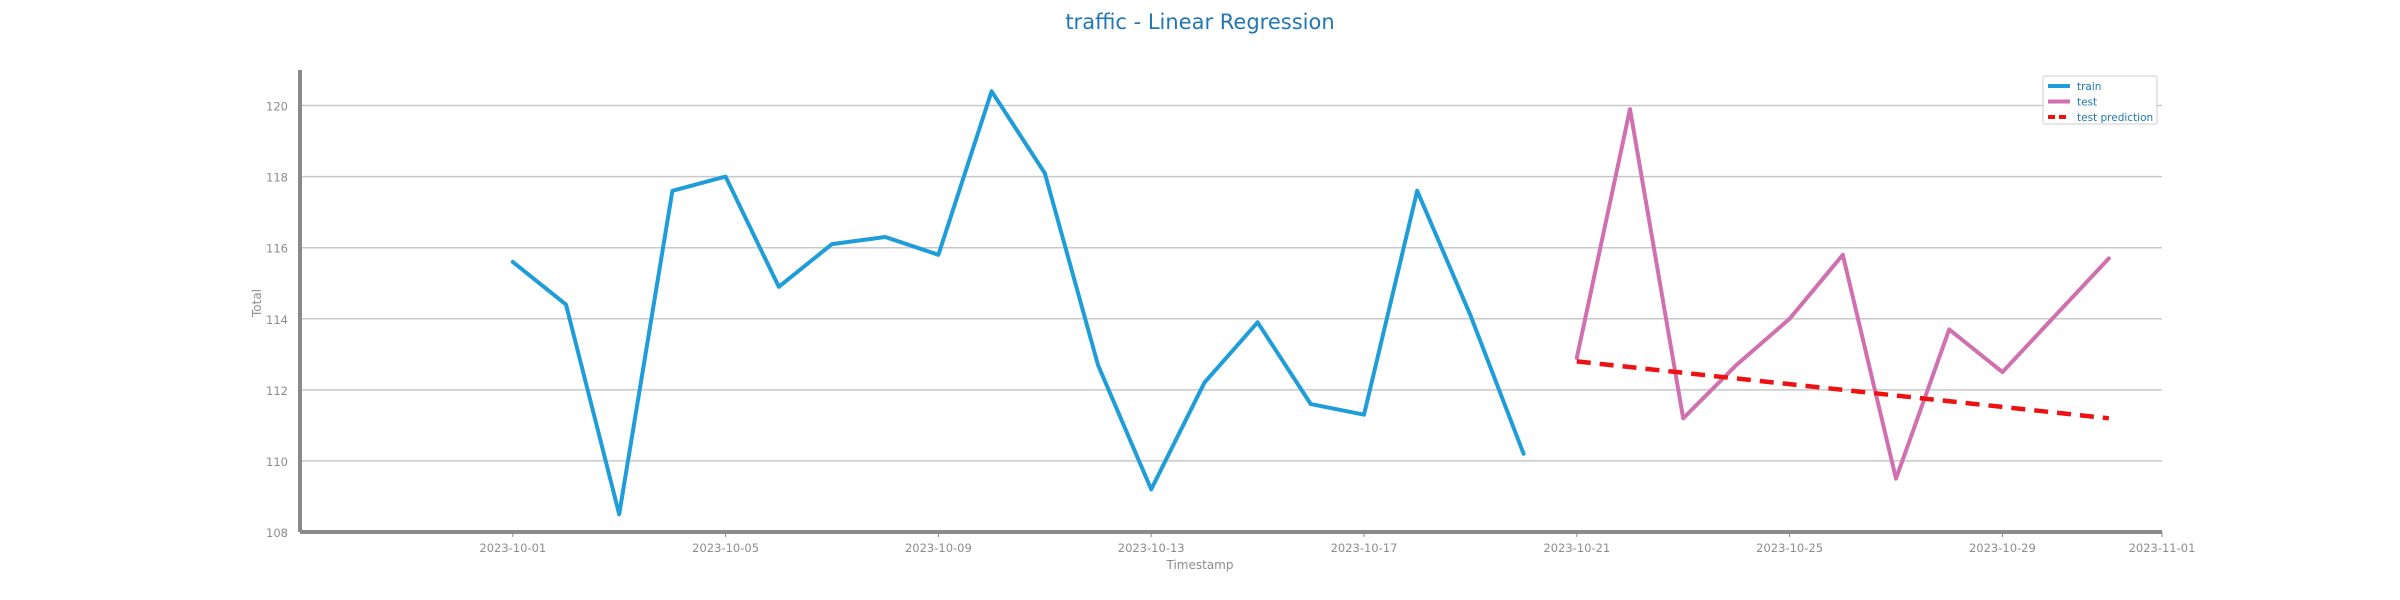 The width and height of the screenshot is (2400, 600). Describe the element at coordinates (938, 548) in the screenshot. I see `x-tick-label: 2023-10-09` at that location.